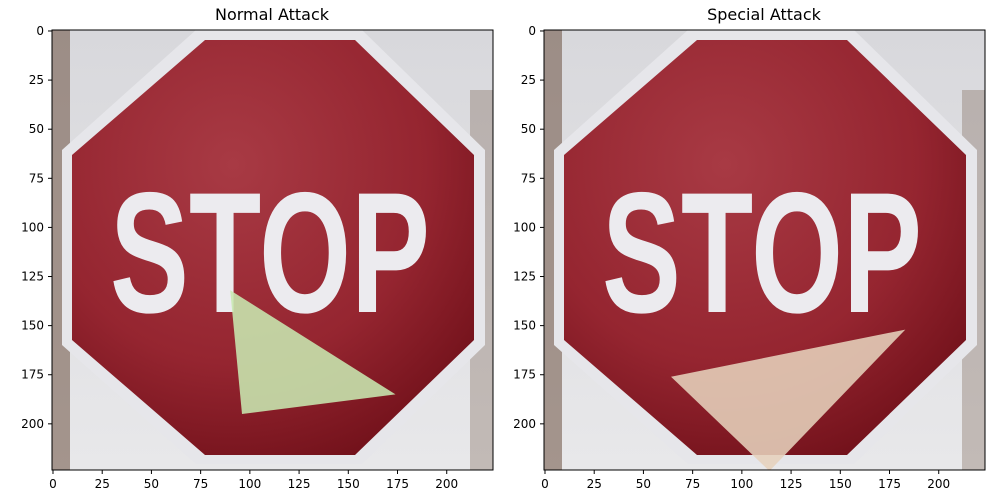 The height and width of the screenshot is (500, 1000). What do you see at coordinates (272, 14) in the screenshot?
I see `panel-title: Normal Attack` at bounding box center [272, 14].